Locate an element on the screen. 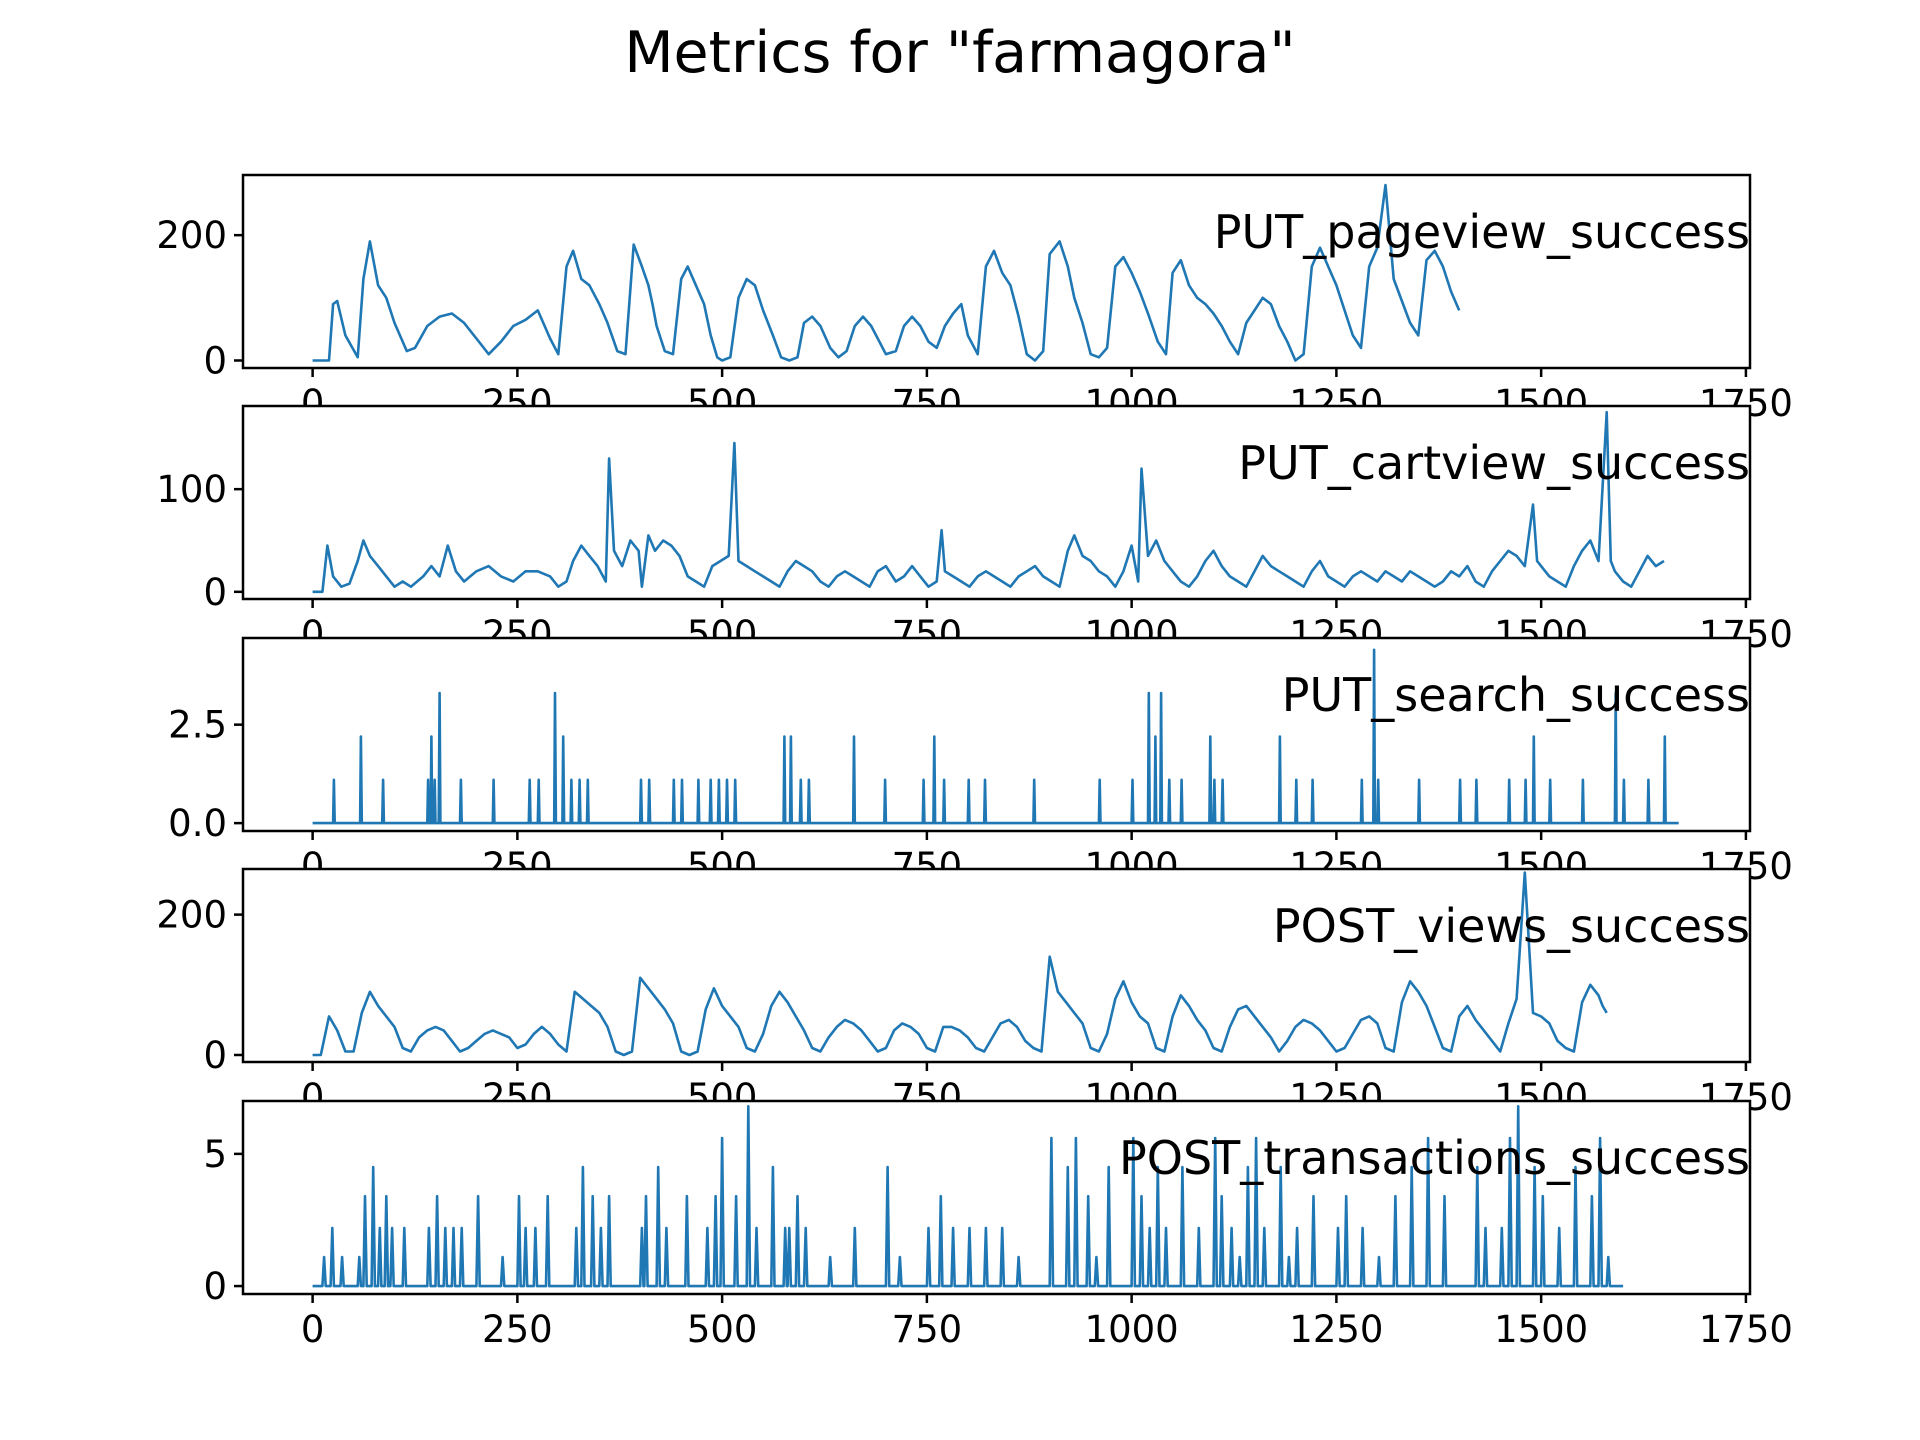  series-label: POST_transactions_success is located at coordinates (1434, 1158).